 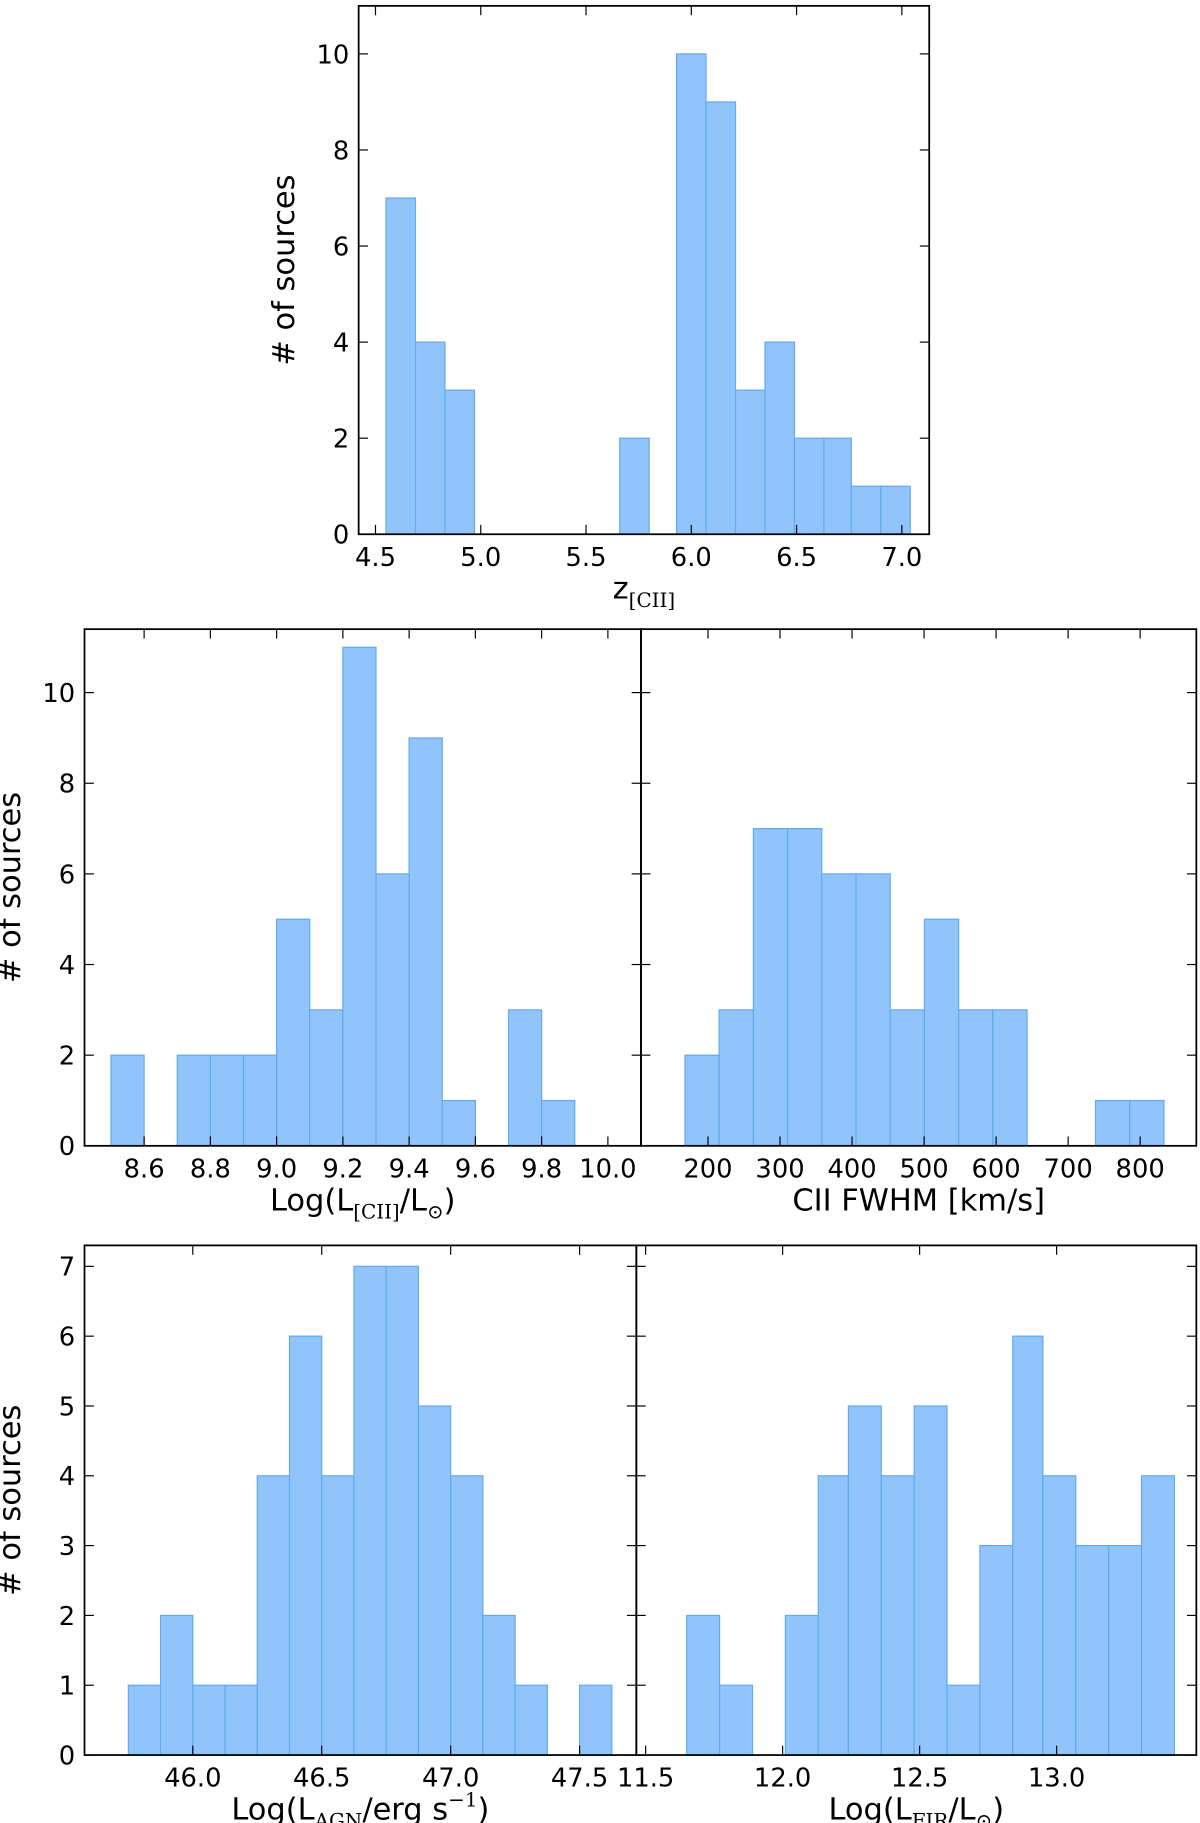 I want to click on x-axis-label-part: AGN, so click(x=338, y=1816).